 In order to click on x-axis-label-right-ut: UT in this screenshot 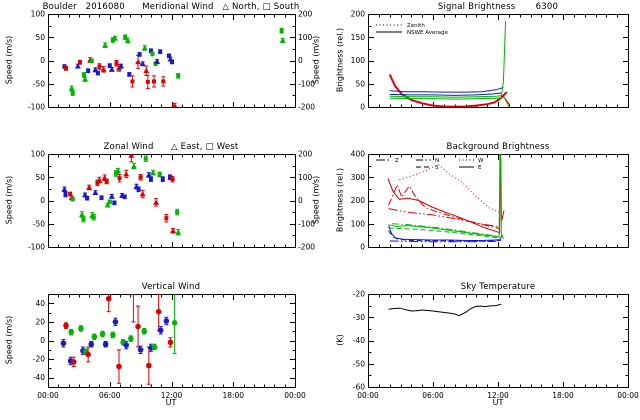, I will do `click(498, 402)`.